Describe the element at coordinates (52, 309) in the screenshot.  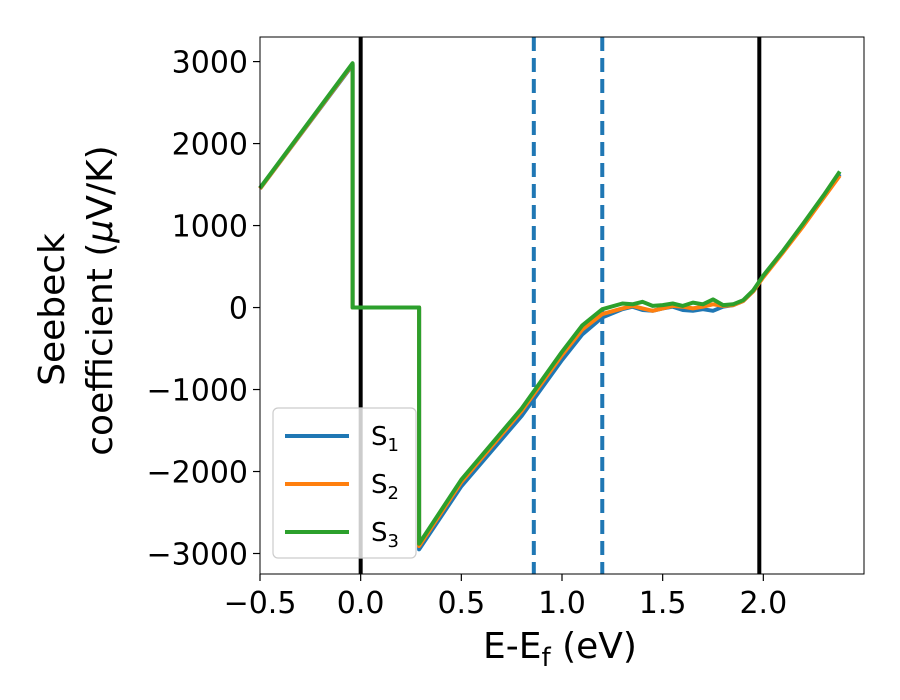
I see `y-axis-label-line1: Seebeck` at that location.